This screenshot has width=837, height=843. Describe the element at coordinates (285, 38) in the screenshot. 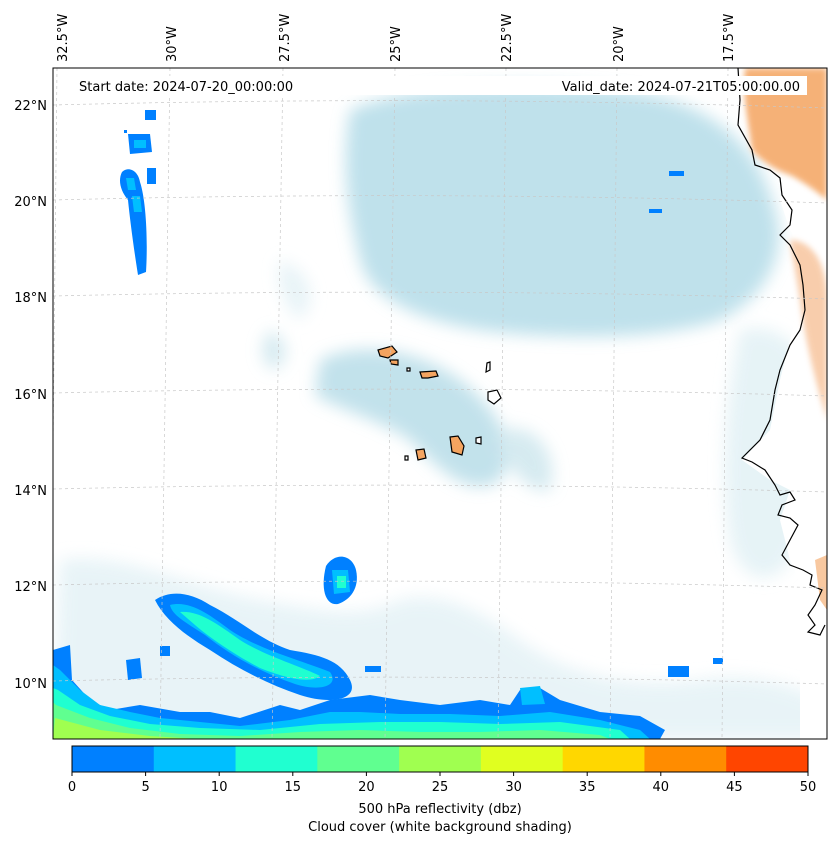

I see `lon-label: 27.5°W` at that location.